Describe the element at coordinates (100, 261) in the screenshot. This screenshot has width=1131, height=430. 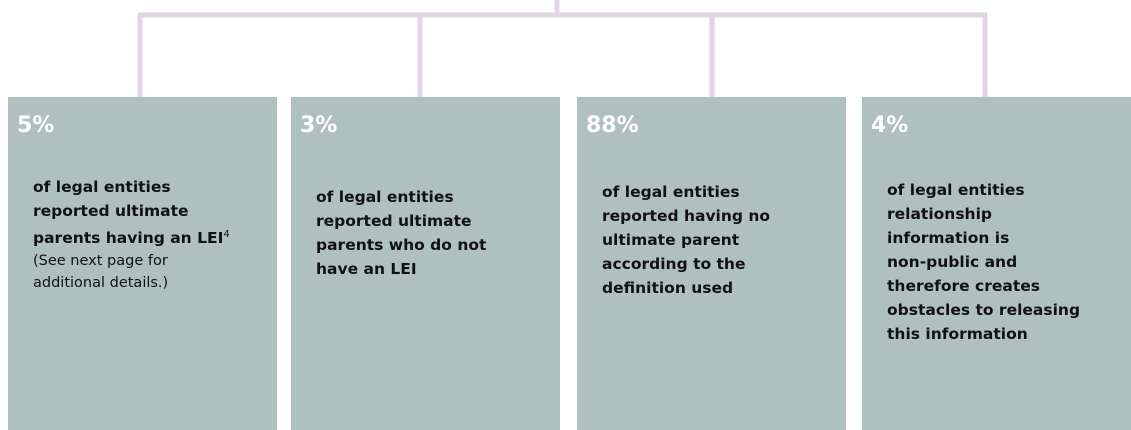
I see `note-line: (See next page for` at that location.